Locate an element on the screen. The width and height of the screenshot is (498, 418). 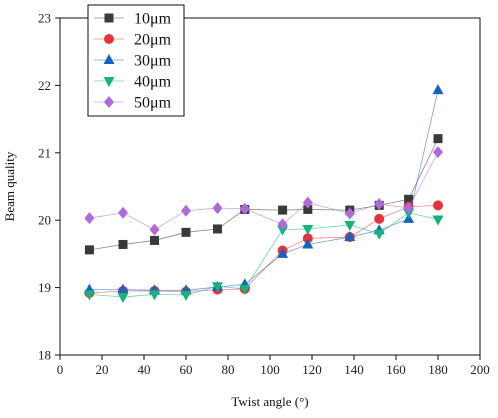
y-tick-label: 18 is located at coordinates (44, 355).